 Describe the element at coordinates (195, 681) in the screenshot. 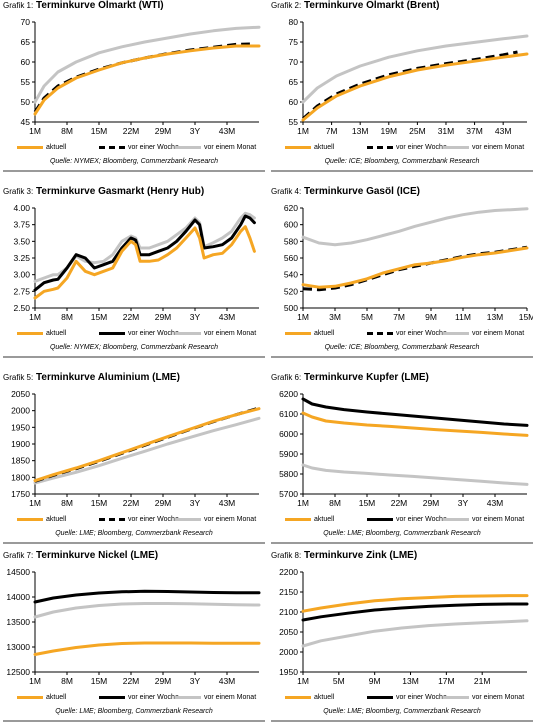

I see `x-tick-label: 3Y` at that location.